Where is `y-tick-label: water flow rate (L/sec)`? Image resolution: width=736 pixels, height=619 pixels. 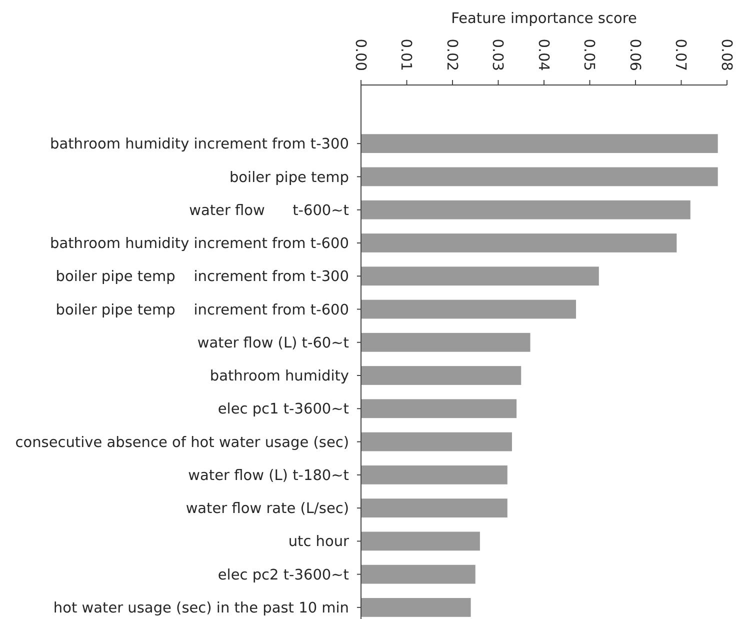 y-tick-label: water flow rate (L/sec) is located at coordinates (267, 509).